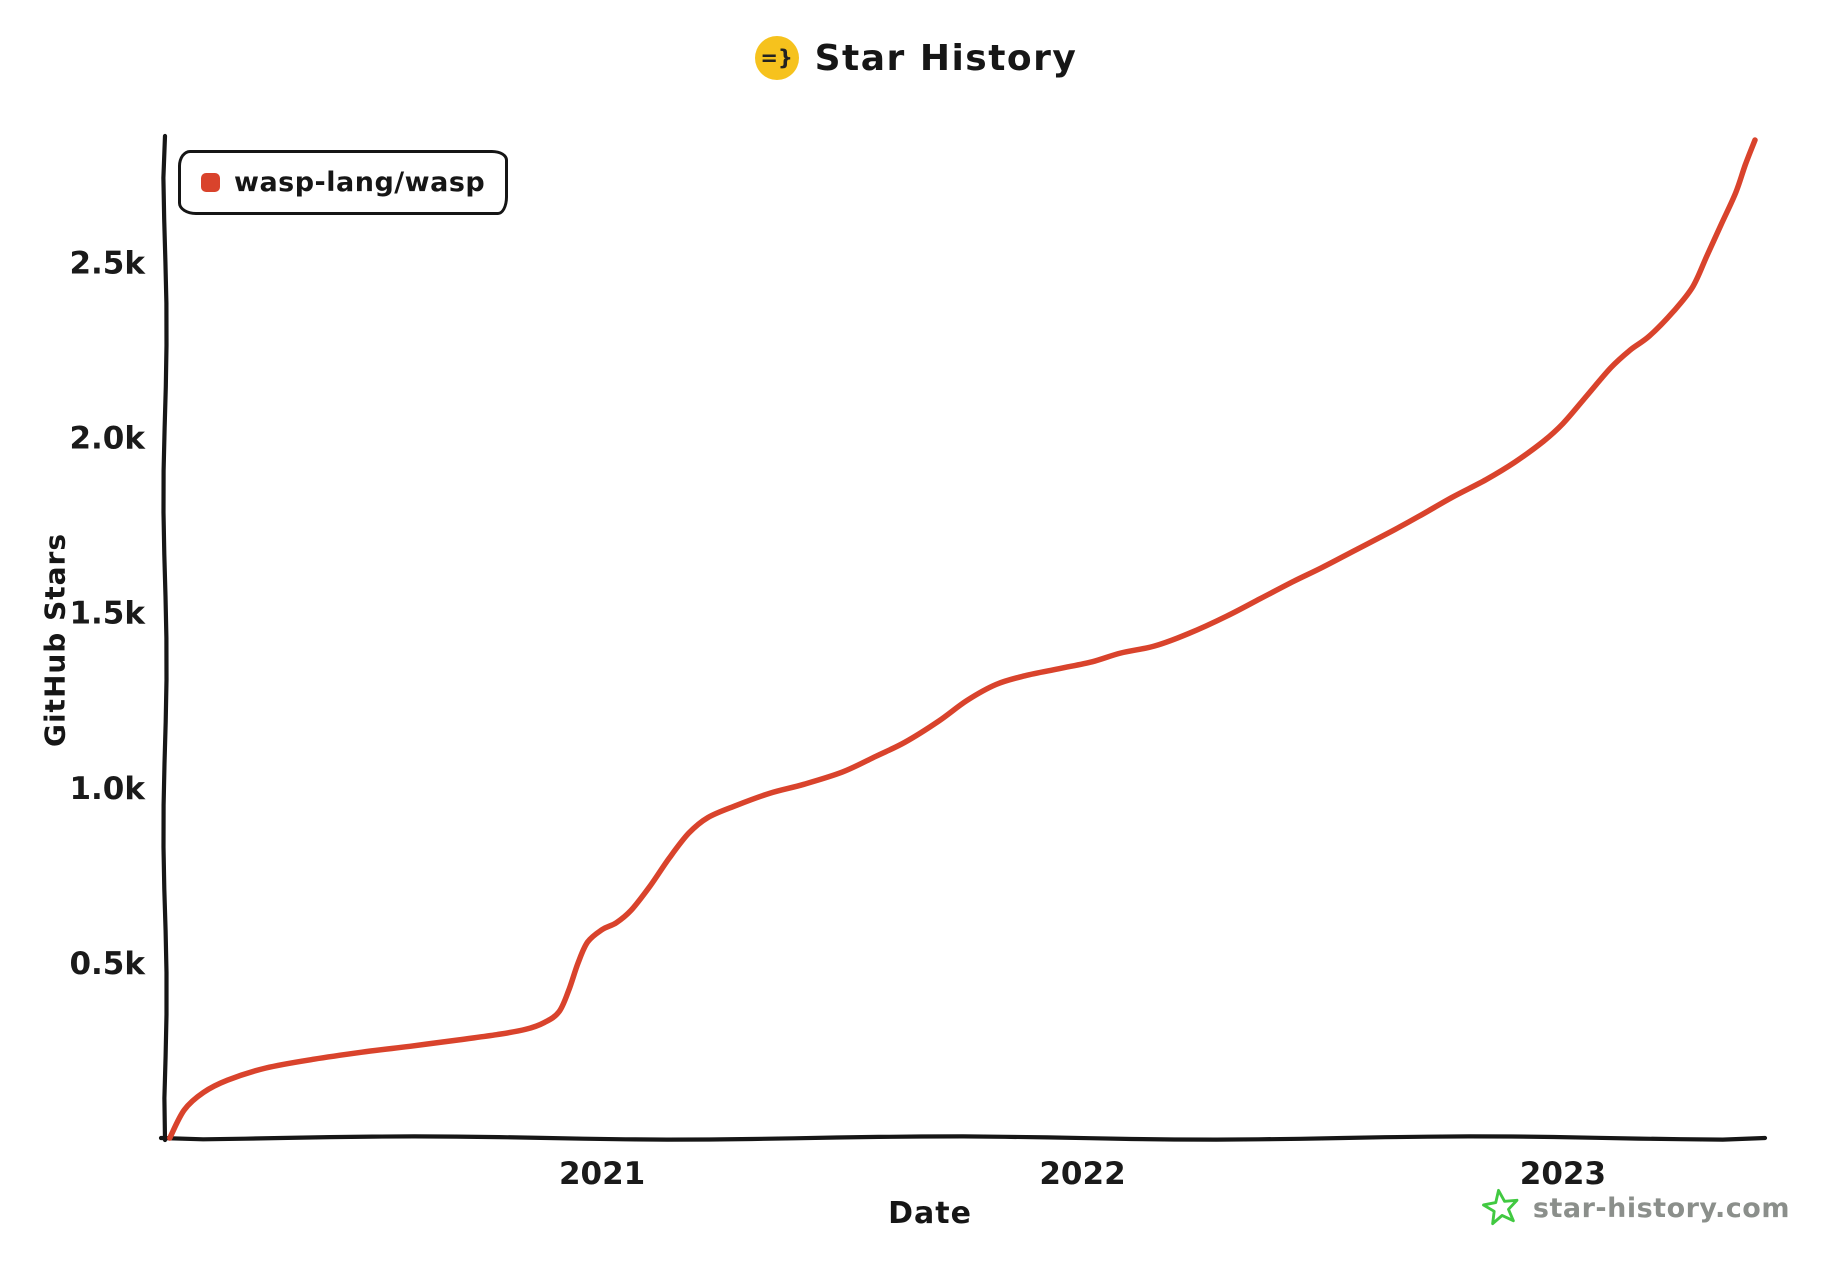 This screenshot has height=1276, width=1832. Describe the element at coordinates (360, 182) in the screenshot. I see `legend-series-label: wasp-lang/wasp` at that location.